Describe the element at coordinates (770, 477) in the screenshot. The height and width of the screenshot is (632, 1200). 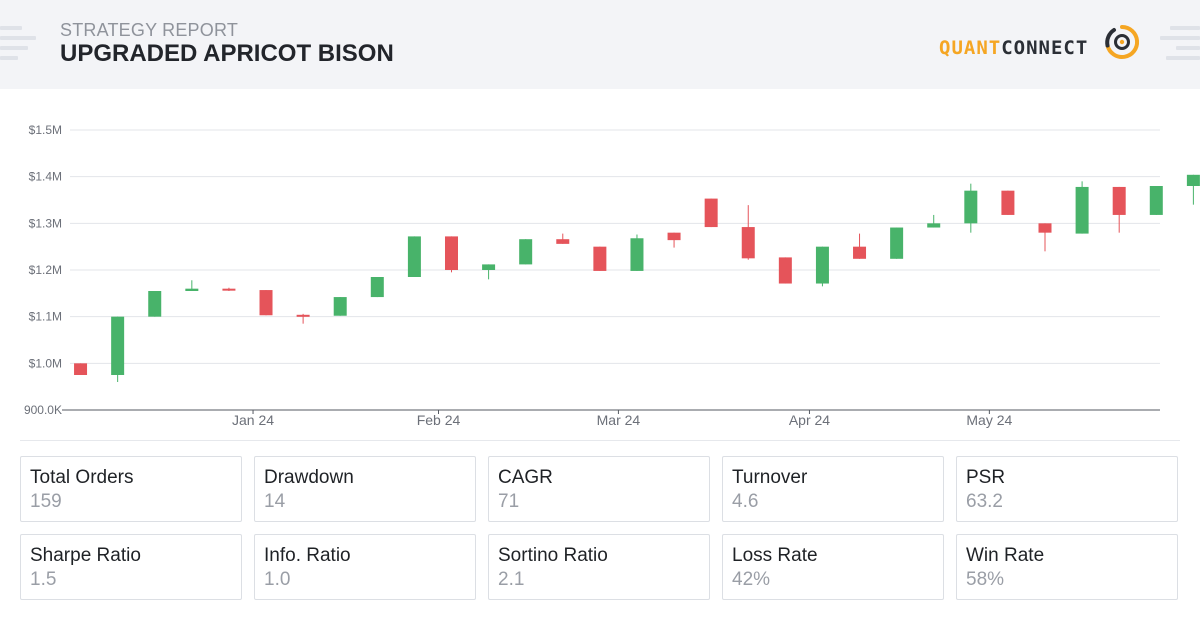
I see `stat-label: Turnover` at that location.